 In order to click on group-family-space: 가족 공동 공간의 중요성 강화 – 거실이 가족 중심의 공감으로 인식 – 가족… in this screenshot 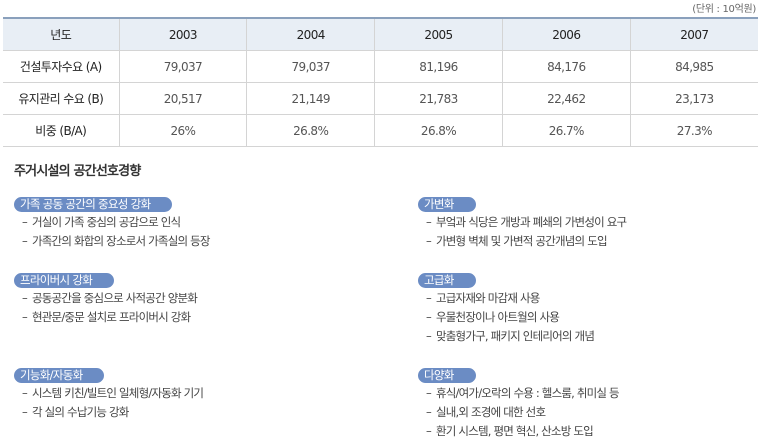, I will do `click(112, 222)`.